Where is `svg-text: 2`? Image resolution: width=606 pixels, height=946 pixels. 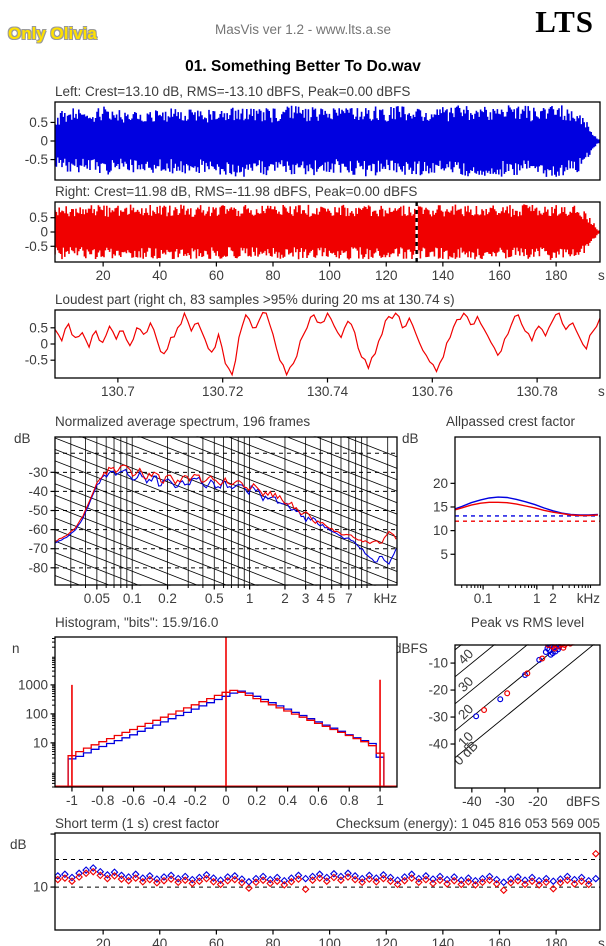 svg-text: 2 is located at coordinates (553, 598).